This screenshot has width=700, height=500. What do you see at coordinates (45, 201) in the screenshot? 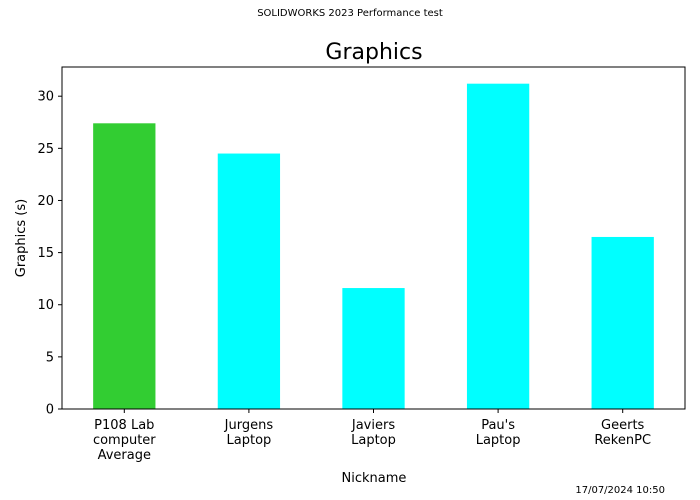
I see `y-tick-label: 20` at bounding box center [45, 201].